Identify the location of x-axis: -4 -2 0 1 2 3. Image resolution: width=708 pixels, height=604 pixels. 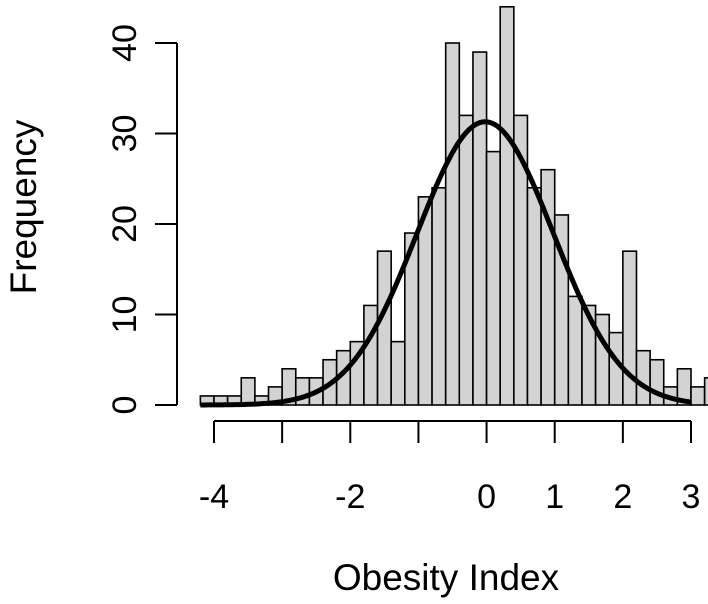
(450, 468).